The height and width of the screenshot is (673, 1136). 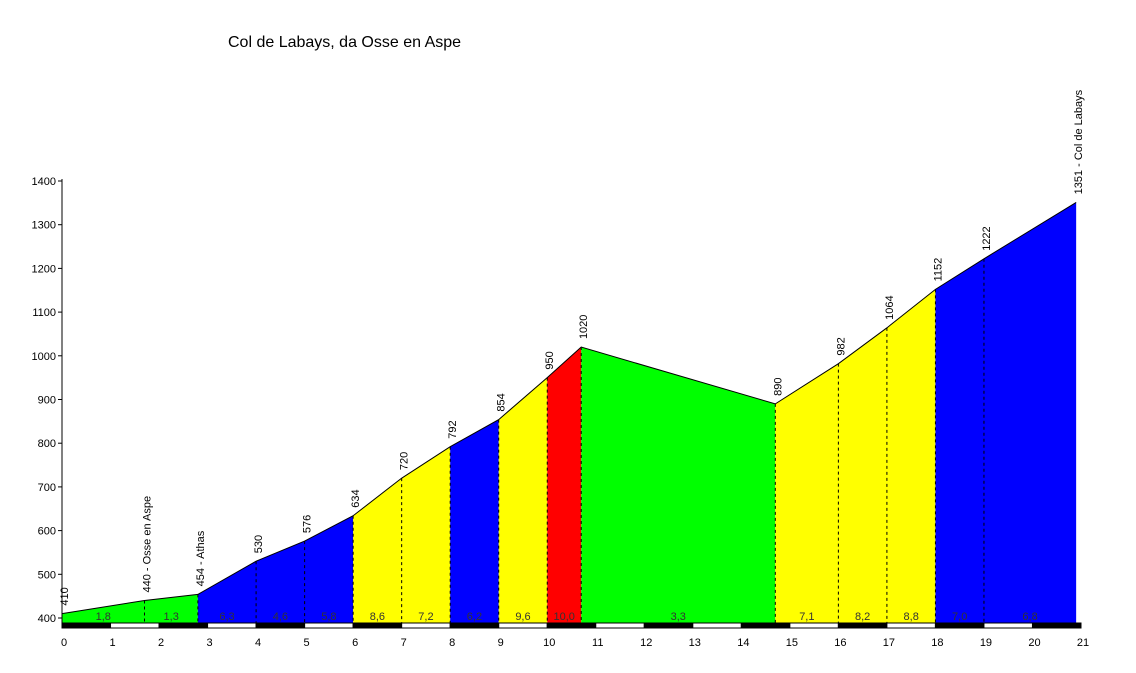 What do you see at coordinates (695, 643) in the screenshot?
I see `x-tick-label: 13` at bounding box center [695, 643].